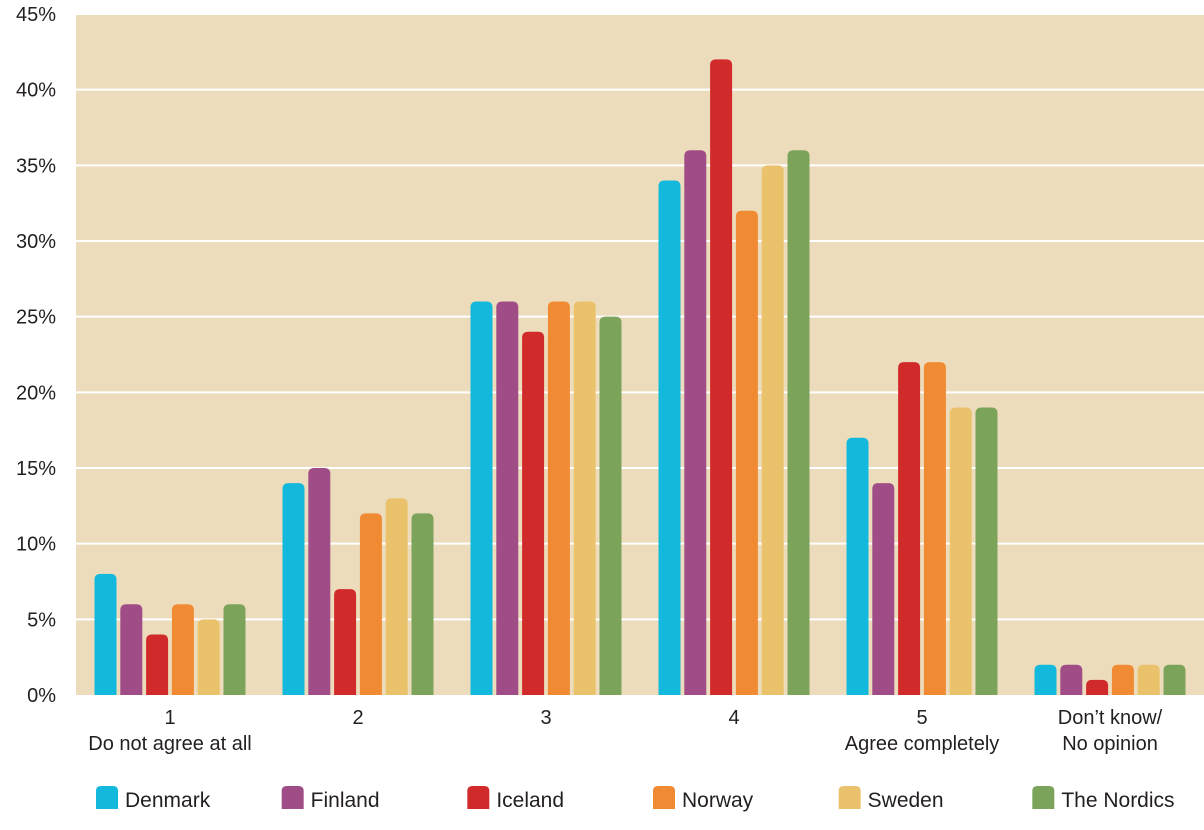  What do you see at coordinates (36, 91) in the screenshot?
I see `y-tick-label: 40%` at bounding box center [36, 91].